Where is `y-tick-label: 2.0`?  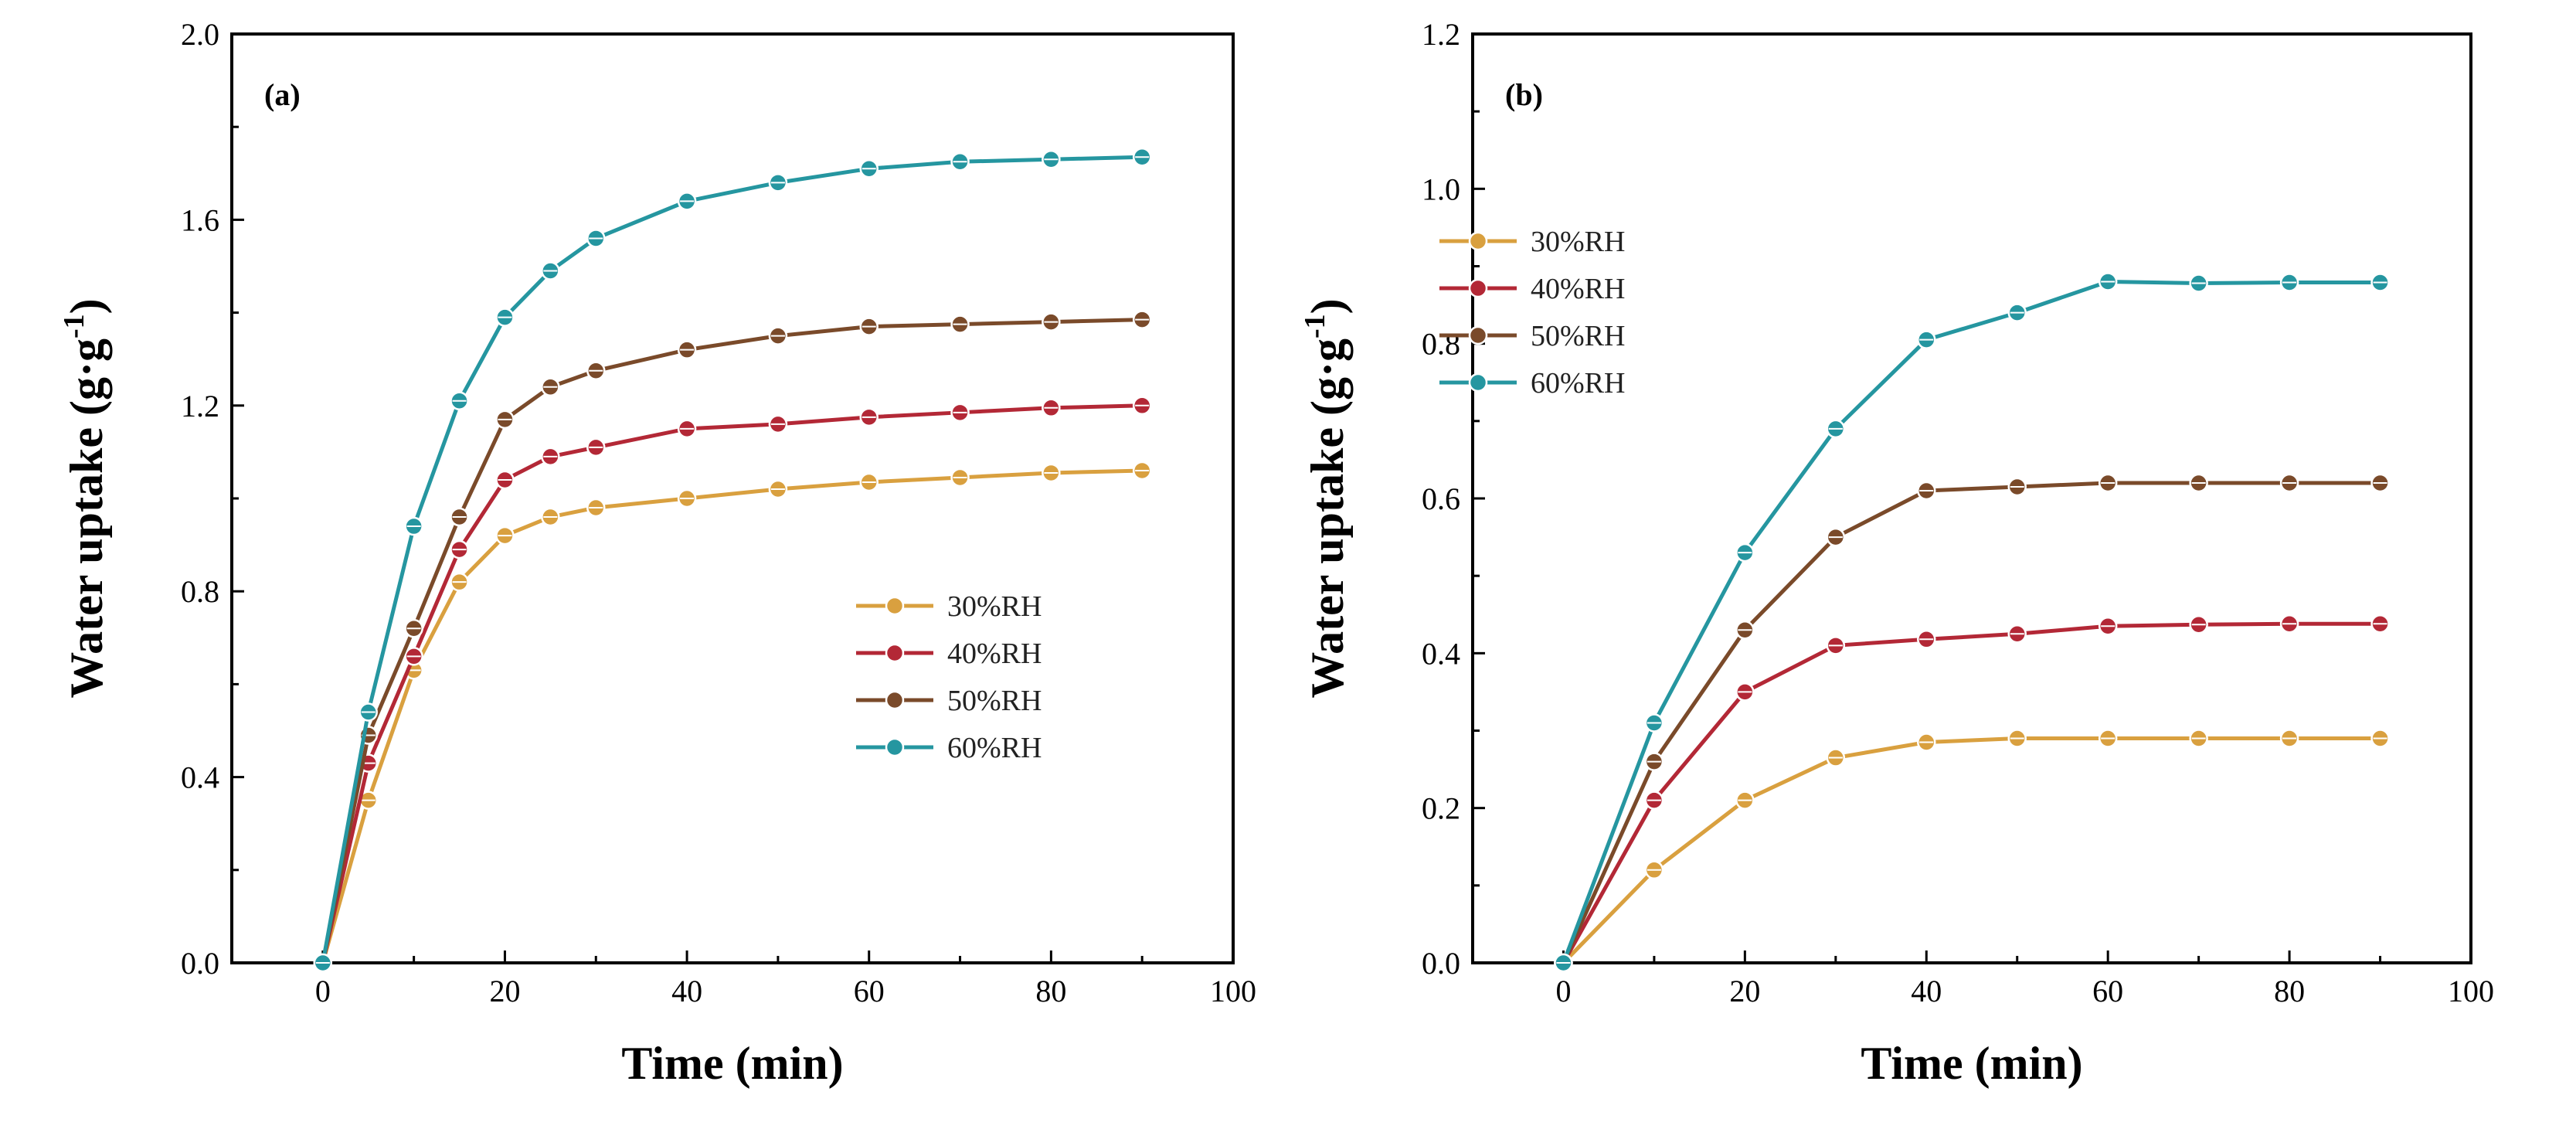 y-tick-label: 2.0 is located at coordinates (200, 34).